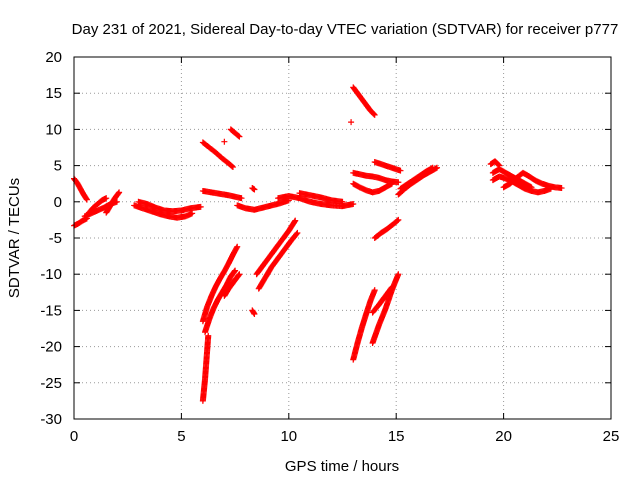 The image size is (640, 480). What do you see at coordinates (58, 166) in the screenshot?
I see `y-tick-label: 5` at bounding box center [58, 166].